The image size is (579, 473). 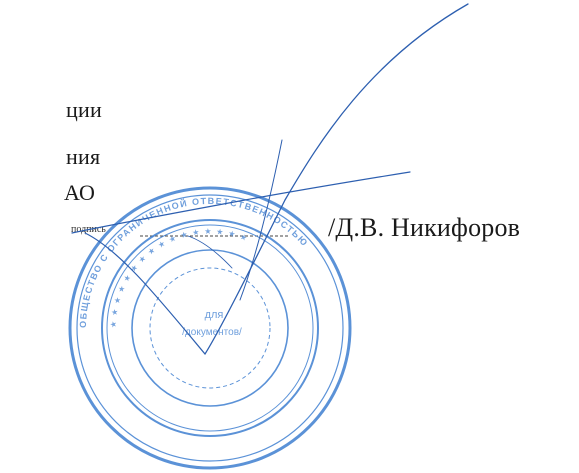 What do you see at coordinates (424, 227) in the screenshot?
I see `signer-name: /Д.В. Никифоров` at bounding box center [424, 227].